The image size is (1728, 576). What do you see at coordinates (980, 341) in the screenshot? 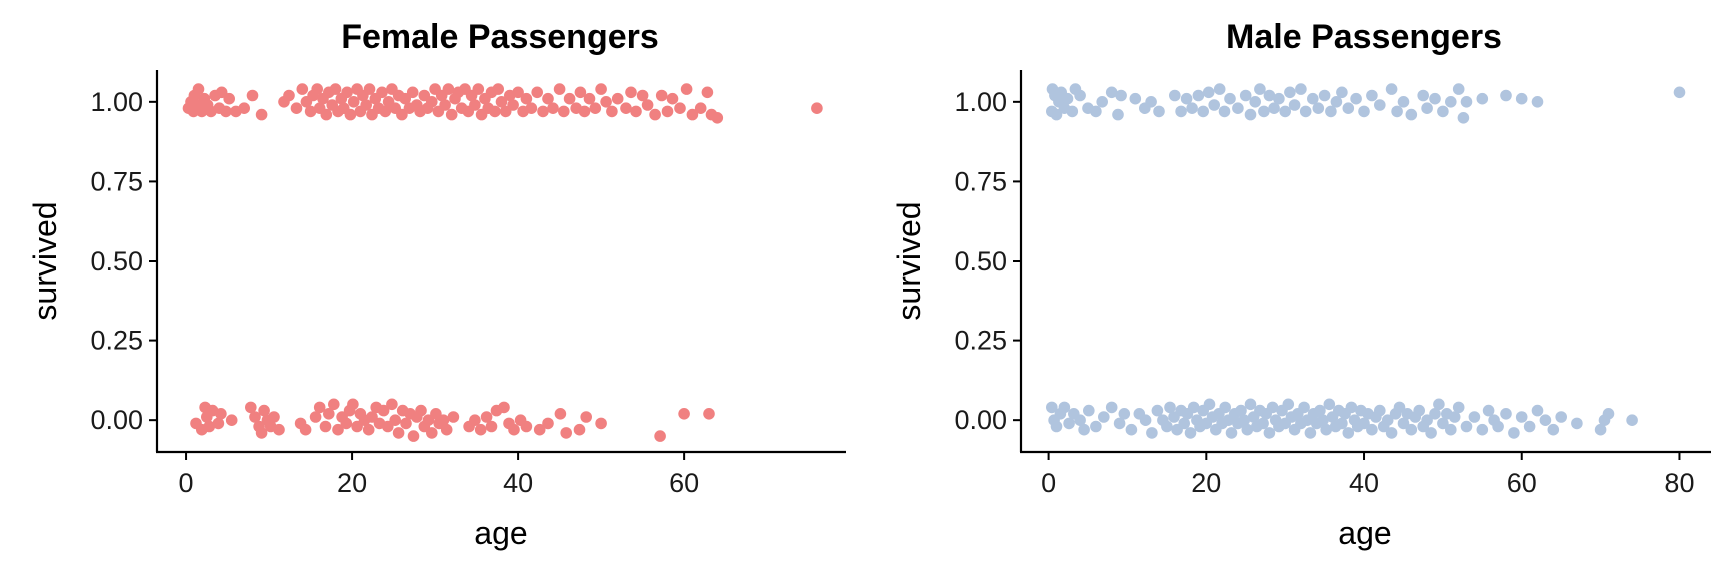
I see `y-tick-label: 0.25` at bounding box center [980, 341].